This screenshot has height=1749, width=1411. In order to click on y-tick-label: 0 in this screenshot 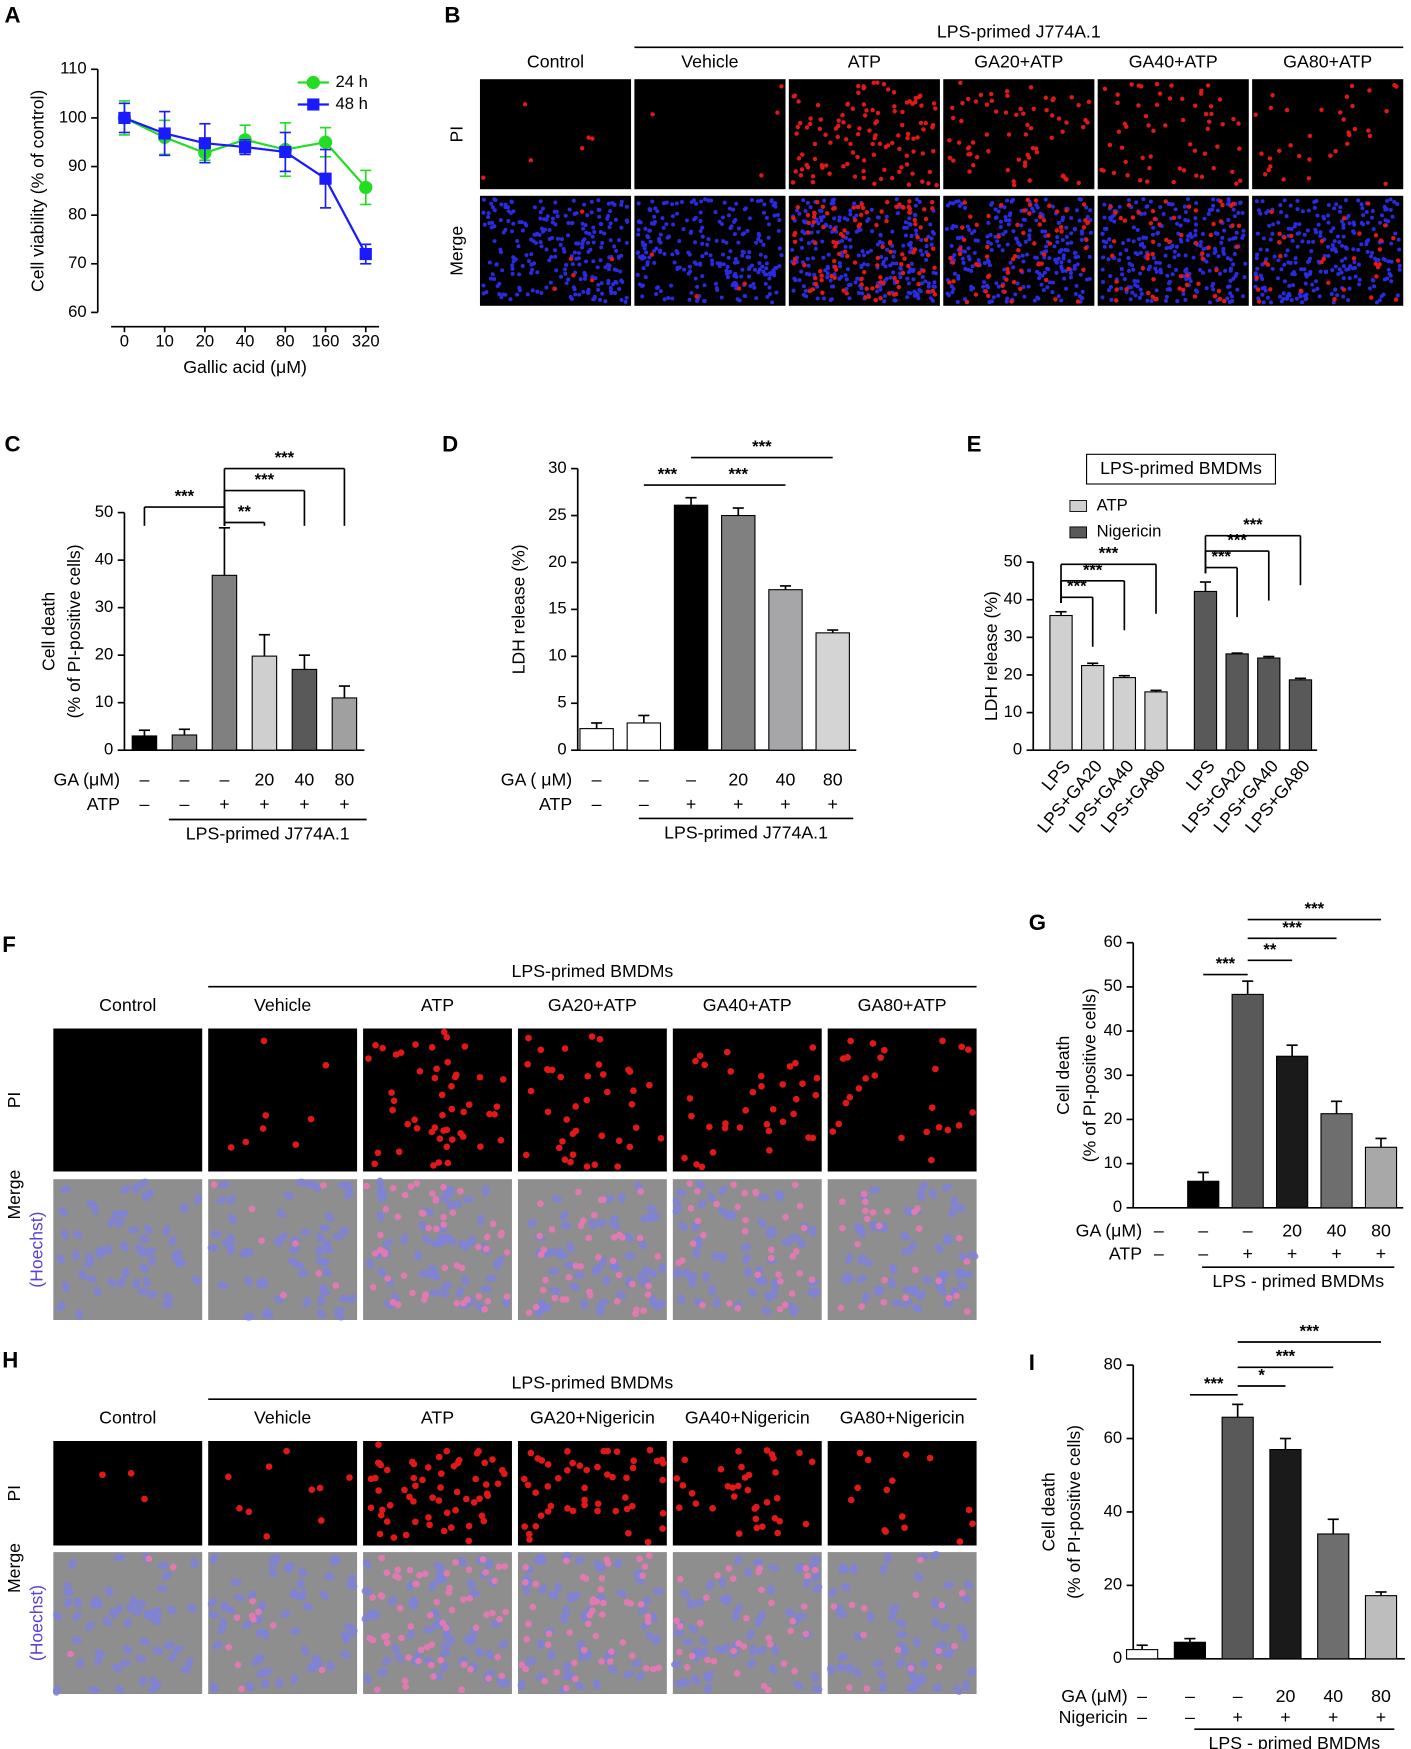, I will do `click(561, 749)`.